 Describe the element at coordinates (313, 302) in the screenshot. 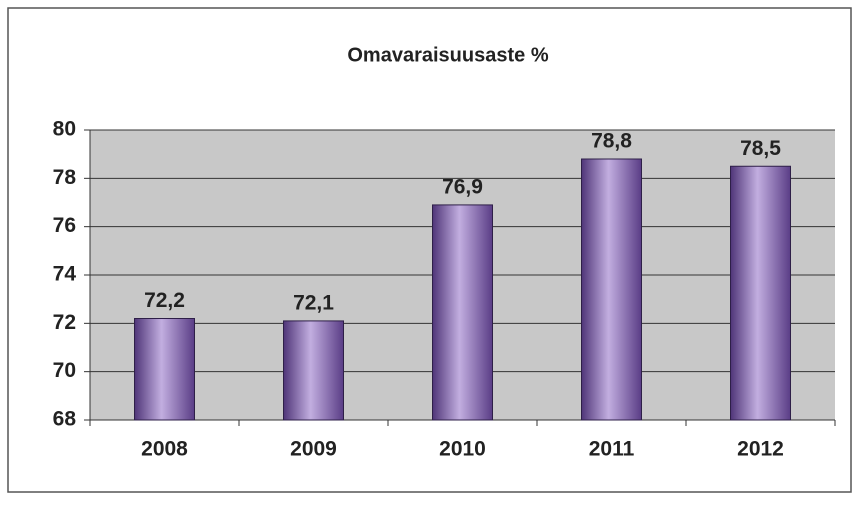

I see `data-label: 72,1` at that location.